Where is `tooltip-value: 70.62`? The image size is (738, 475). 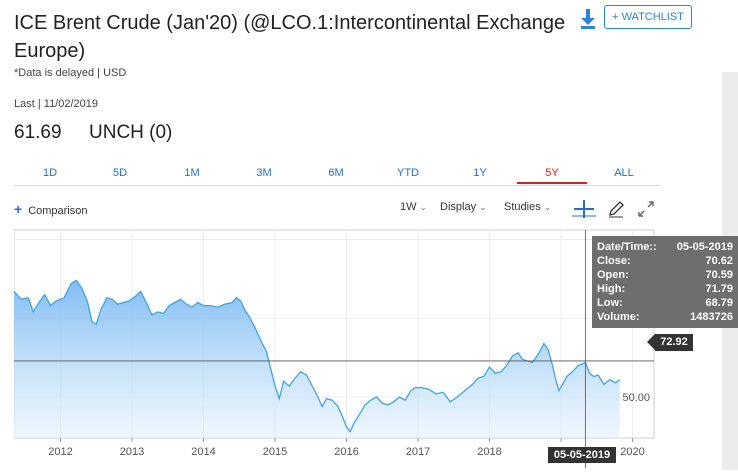 tooltip-value: 70.62 is located at coordinates (719, 261).